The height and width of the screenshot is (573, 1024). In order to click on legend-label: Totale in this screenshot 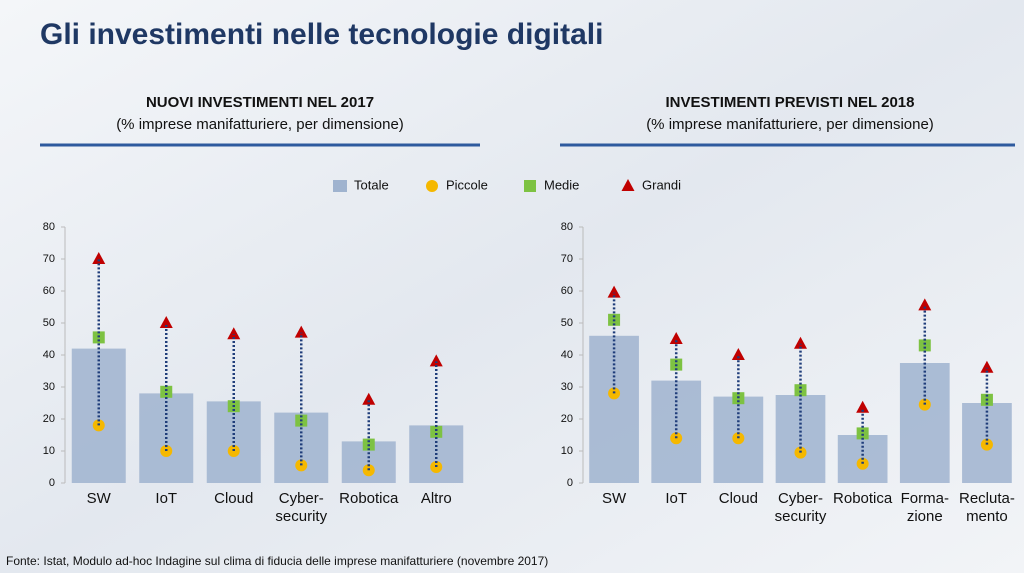, I will do `click(371, 184)`.